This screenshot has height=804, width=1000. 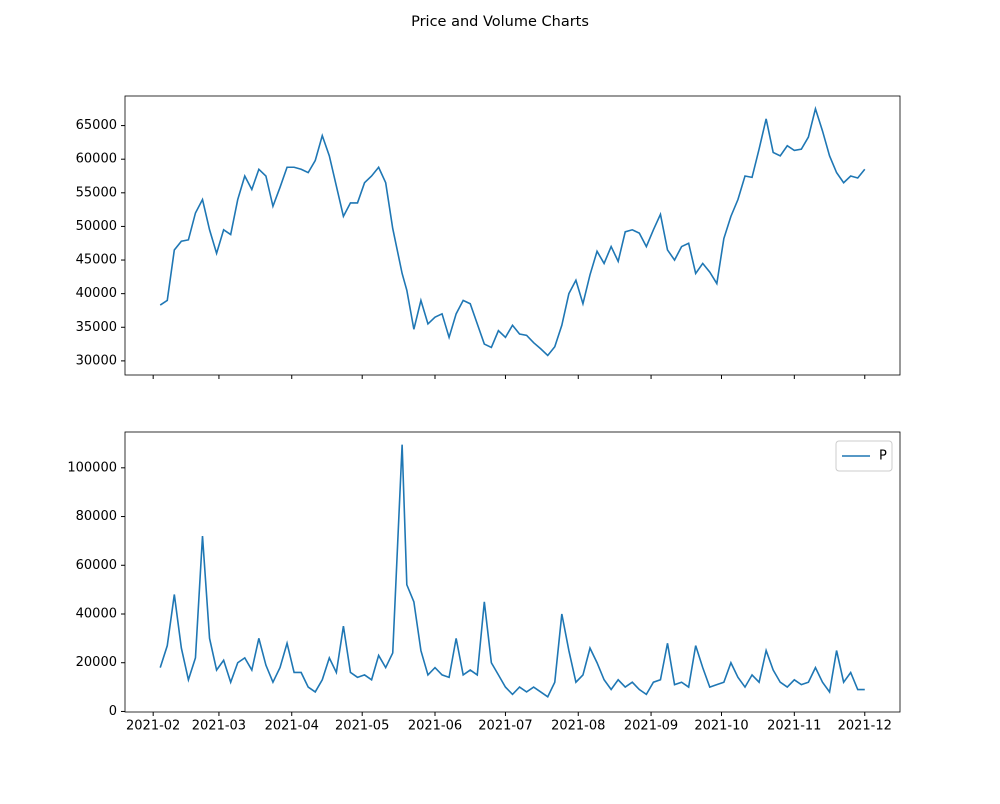 What do you see at coordinates (96, 125) in the screenshot?
I see `y-tick-label: 65000` at bounding box center [96, 125].